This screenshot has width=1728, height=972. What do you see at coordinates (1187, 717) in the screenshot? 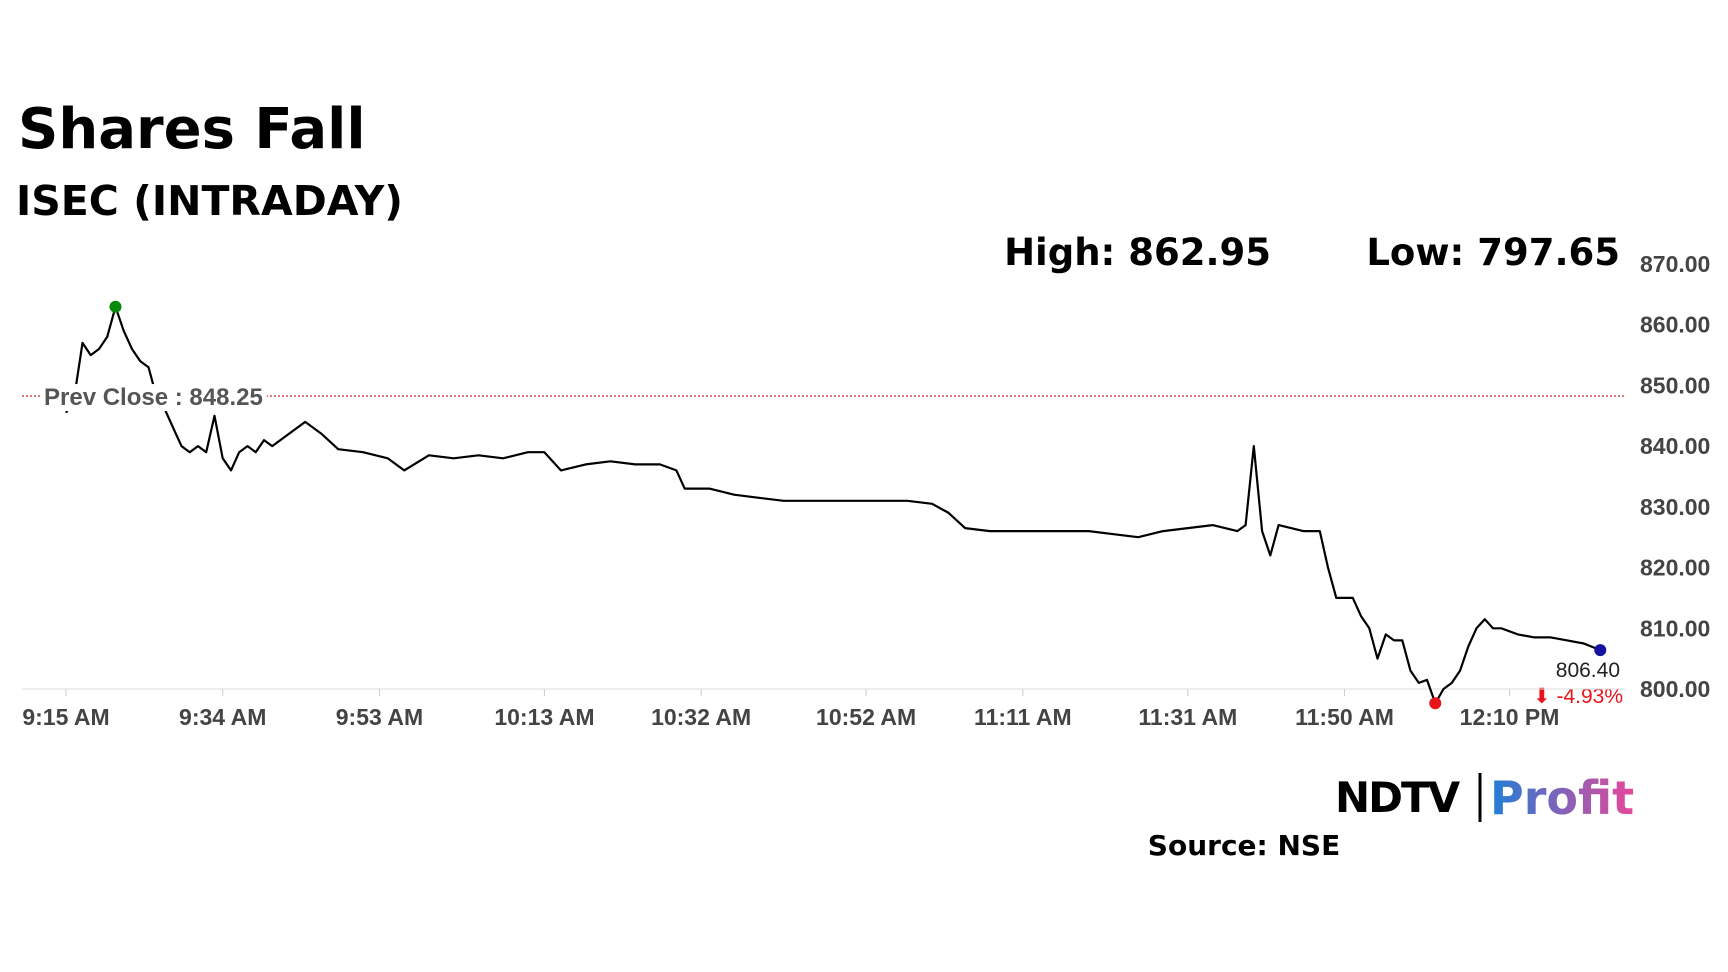
I see `x-tick-label: 11:31 AM` at bounding box center [1187, 717].